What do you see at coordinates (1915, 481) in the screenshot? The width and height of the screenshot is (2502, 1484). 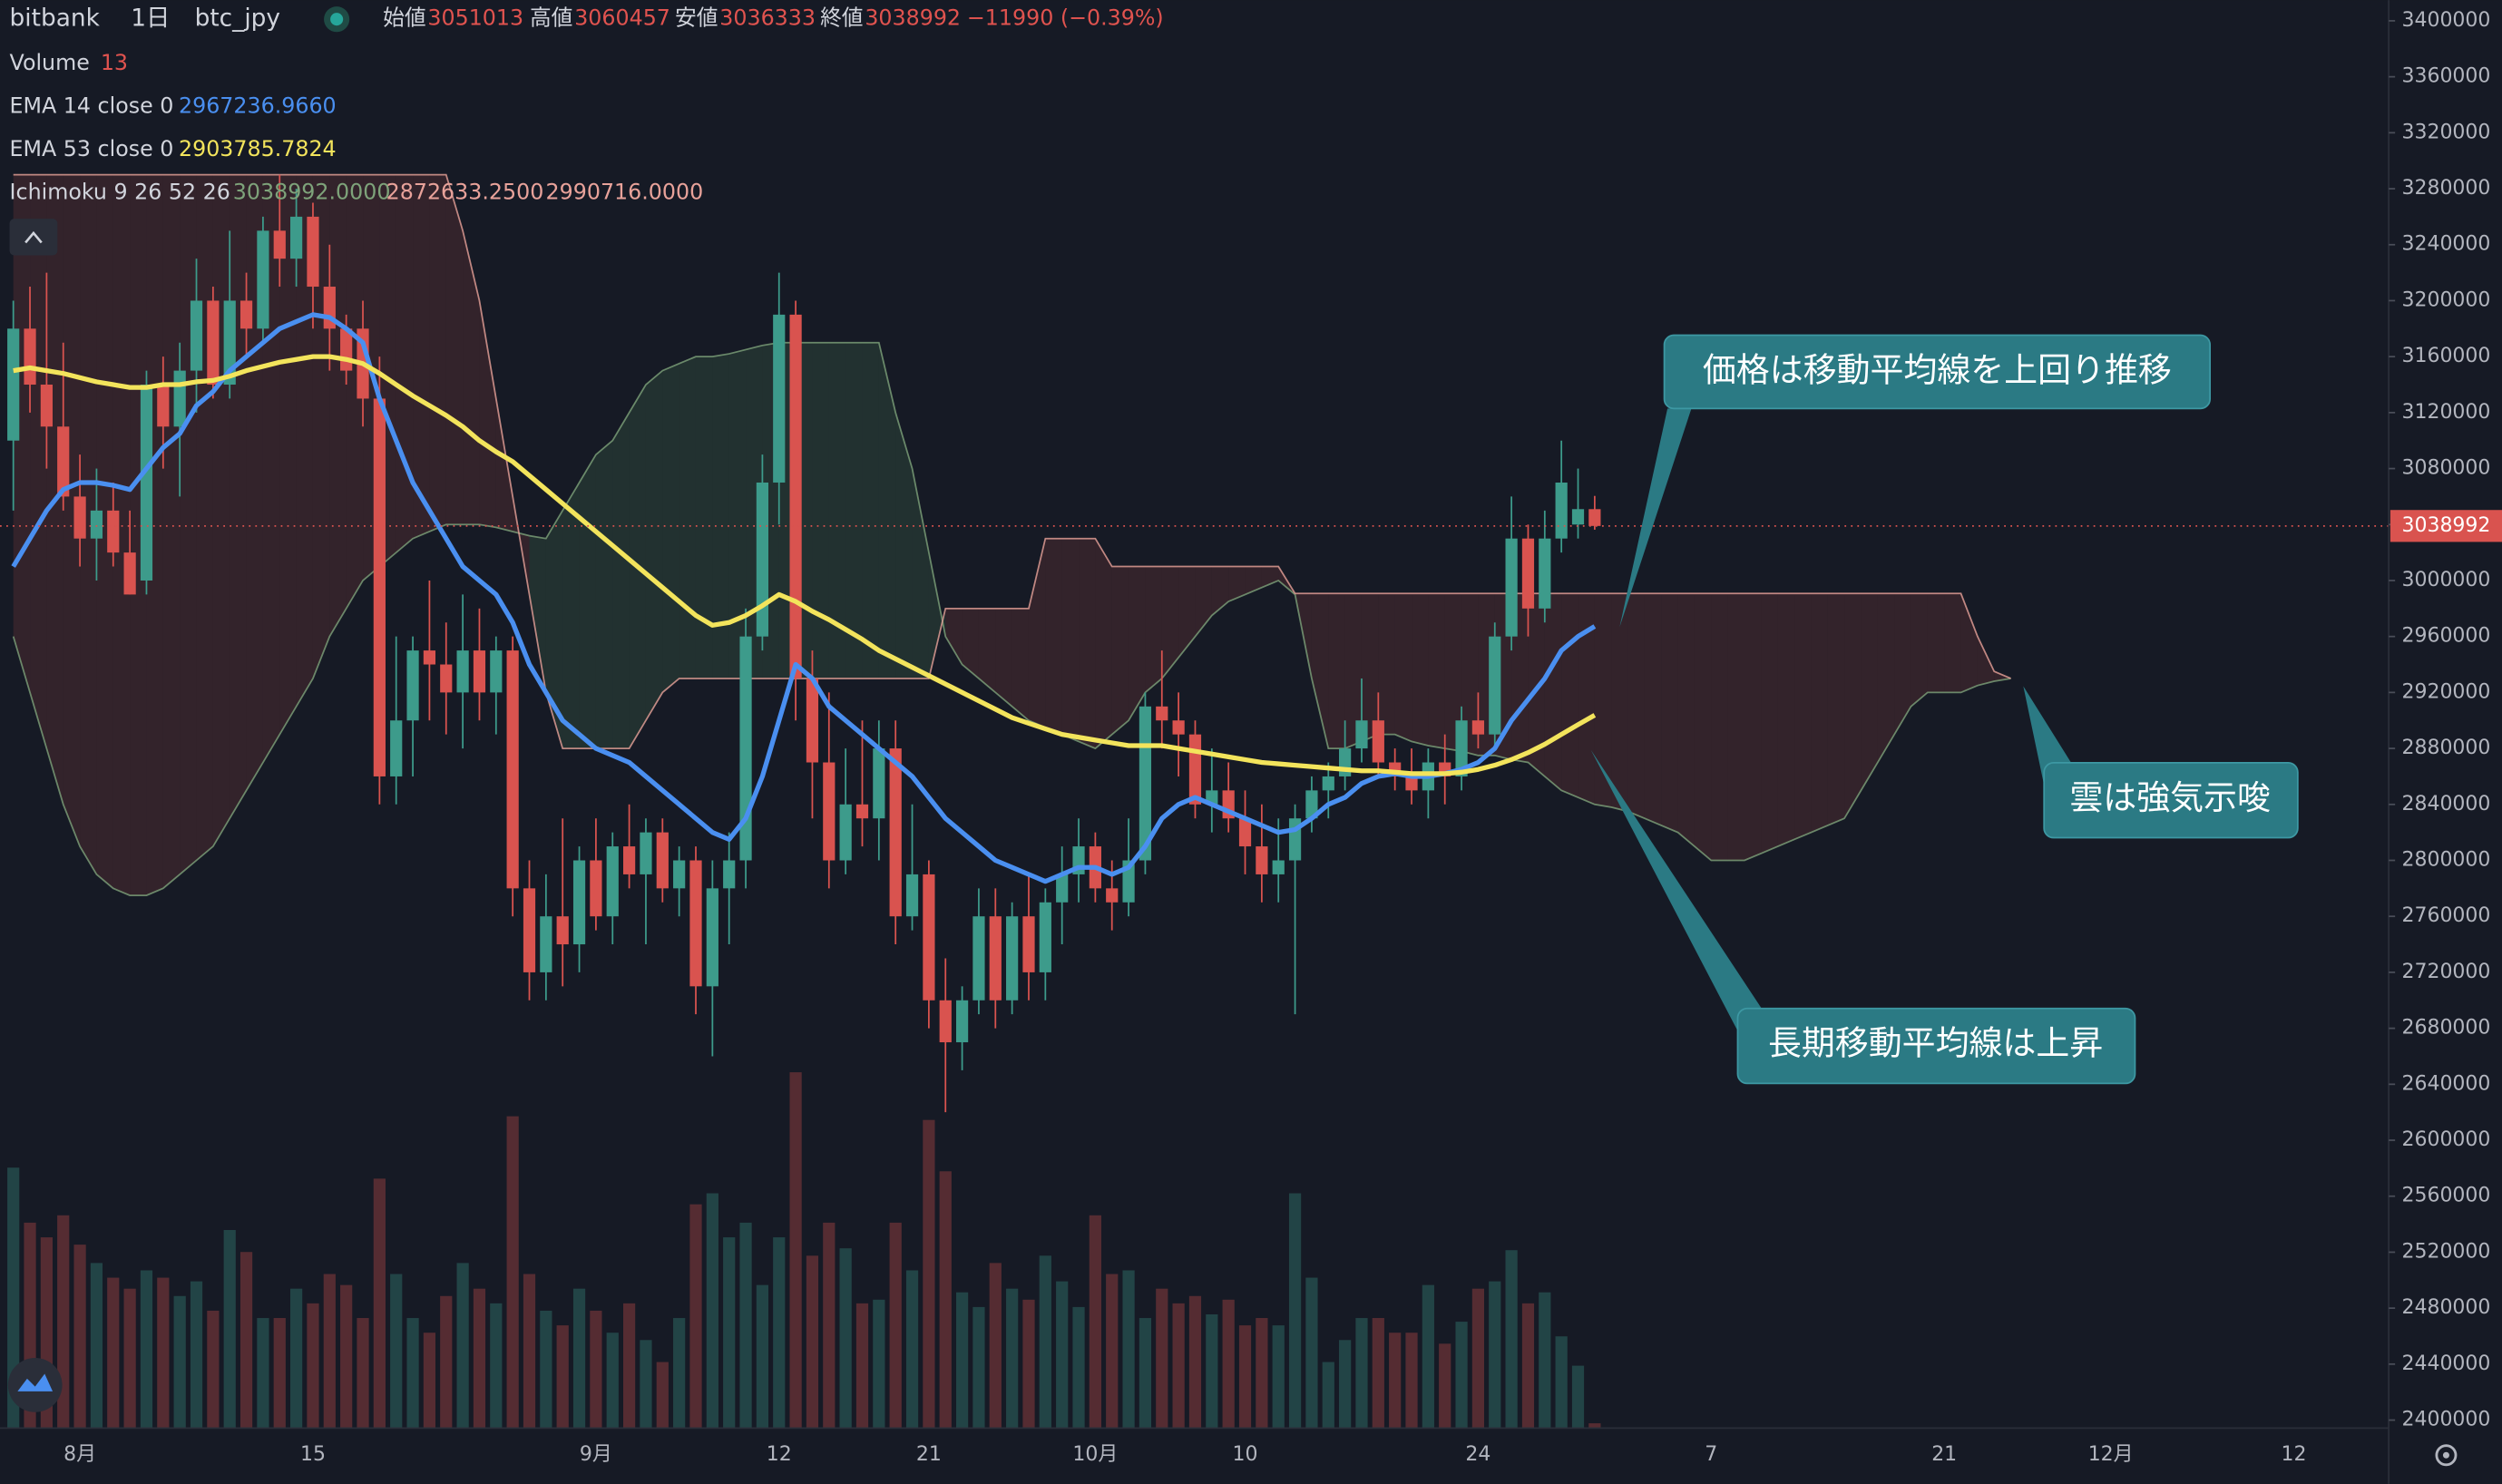 I see `callout: 価格は移動平均線を上回り推移` at bounding box center [1915, 481].